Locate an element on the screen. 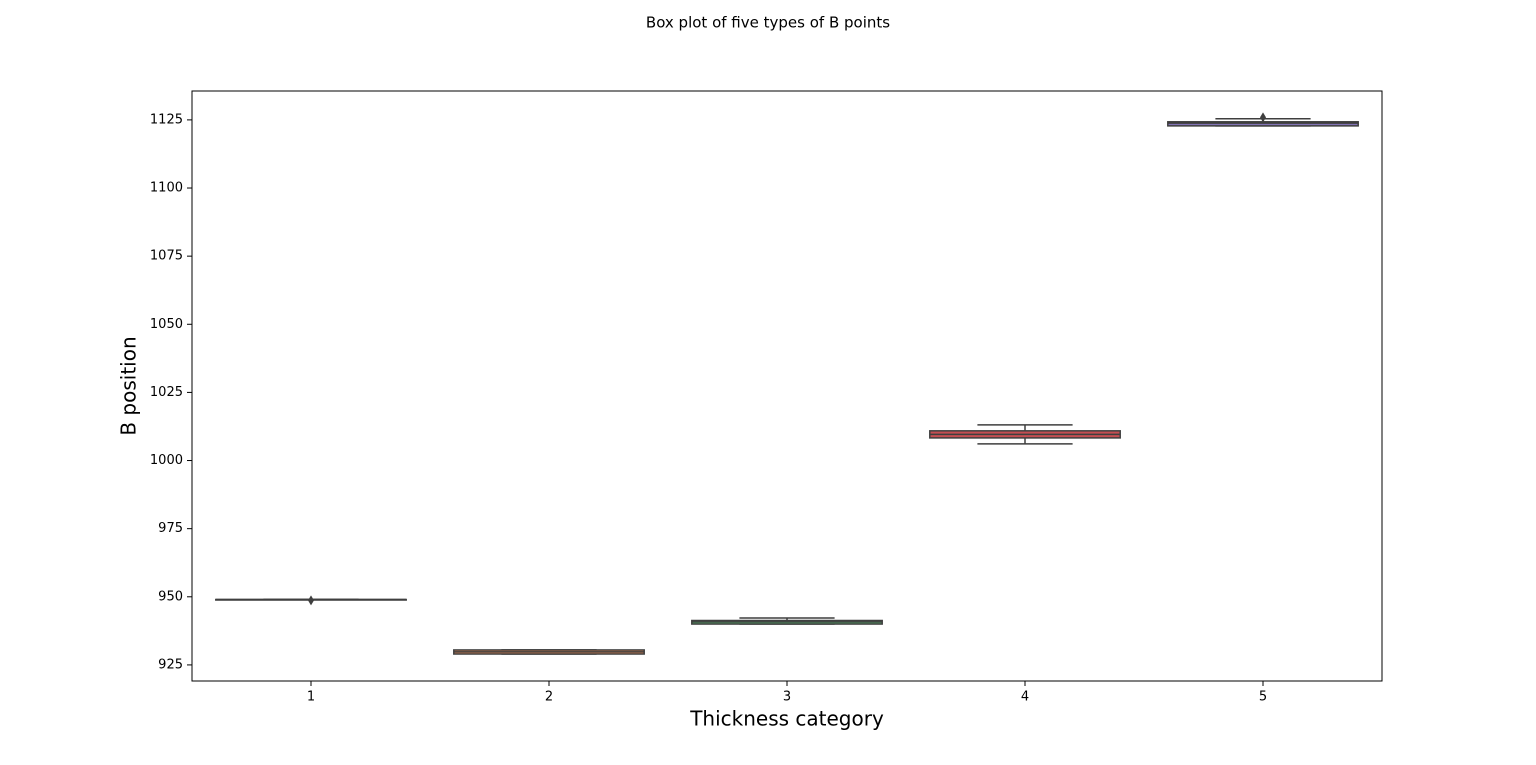  y-axis-label: B position is located at coordinates (129, 385).